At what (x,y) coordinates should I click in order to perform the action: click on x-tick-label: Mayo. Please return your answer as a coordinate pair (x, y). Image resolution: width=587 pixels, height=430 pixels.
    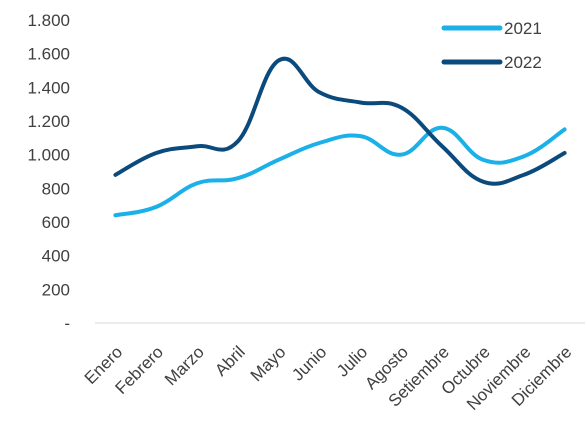
    Looking at the image, I should click on (268, 363).